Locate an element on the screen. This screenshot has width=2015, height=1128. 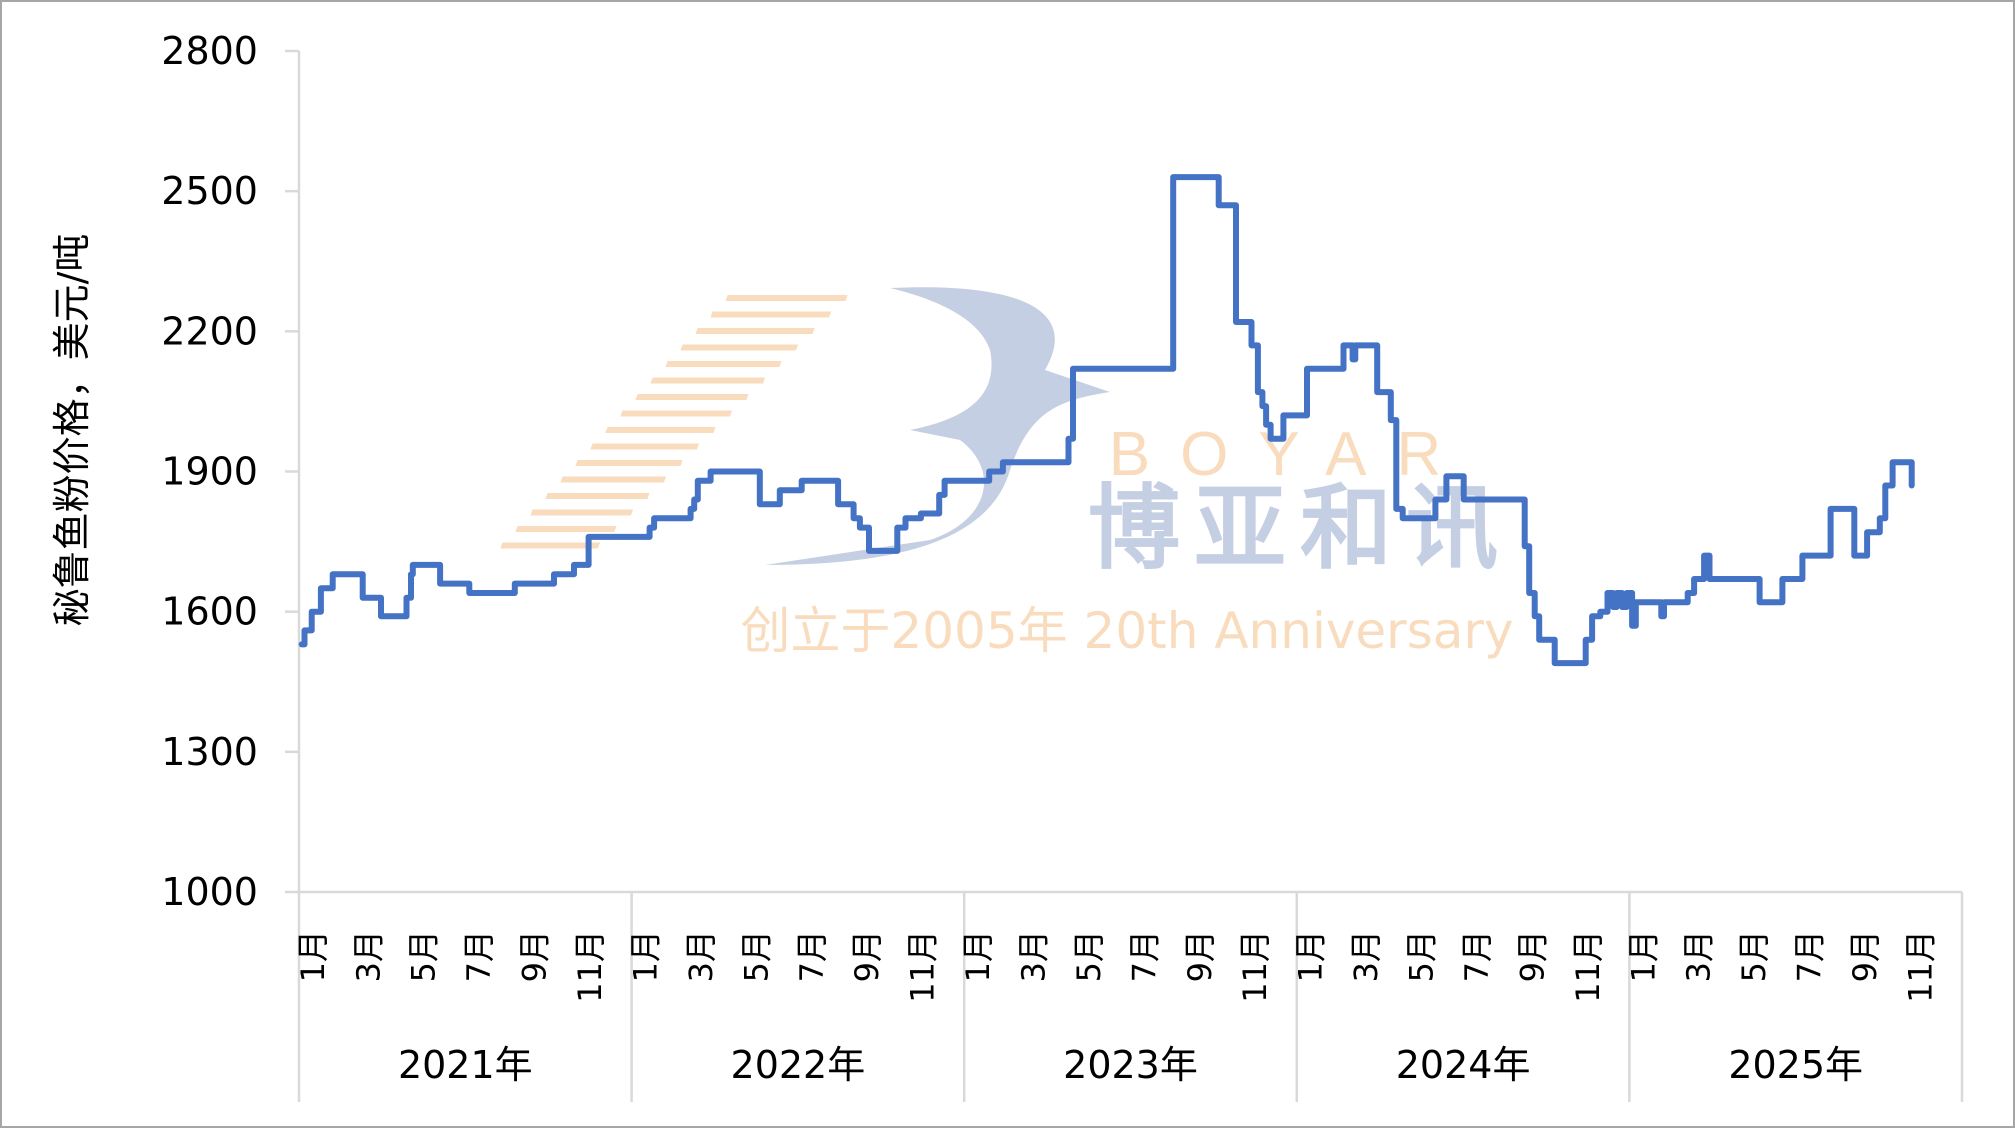
watermark-brand-en: BOYAR is located at coordinates (1290, 454).